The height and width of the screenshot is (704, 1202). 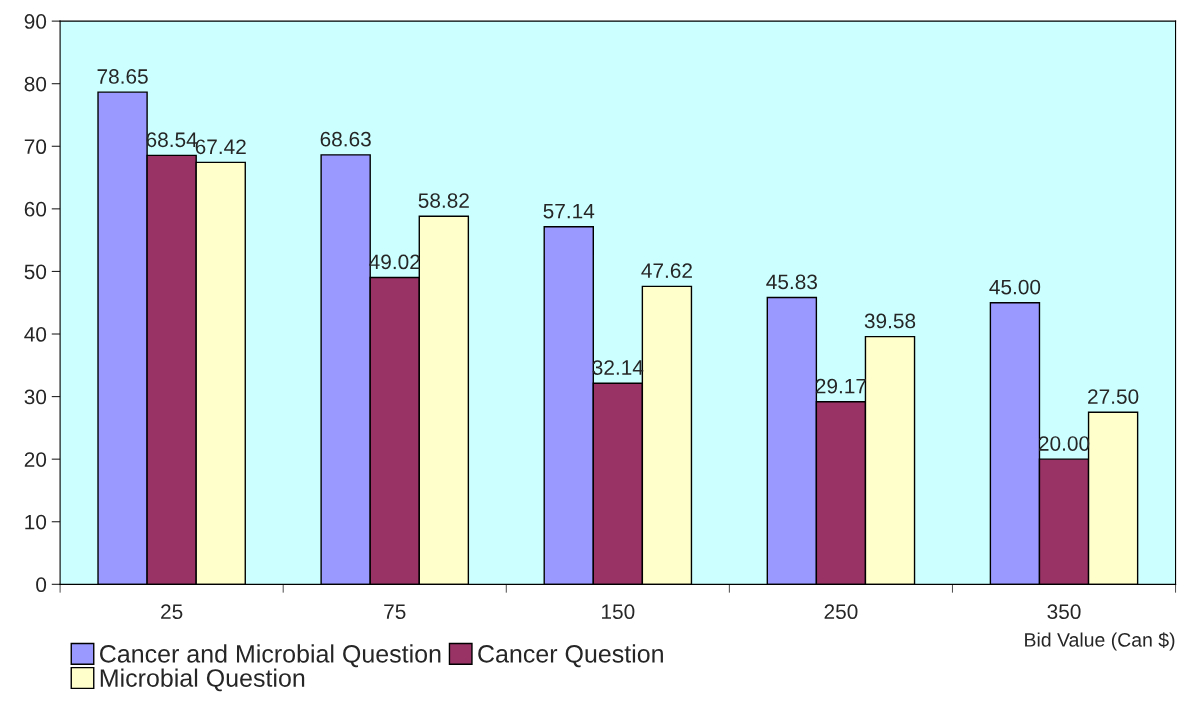 I want to click on legend-label: Cancer Question, so click(x=570, y=656).